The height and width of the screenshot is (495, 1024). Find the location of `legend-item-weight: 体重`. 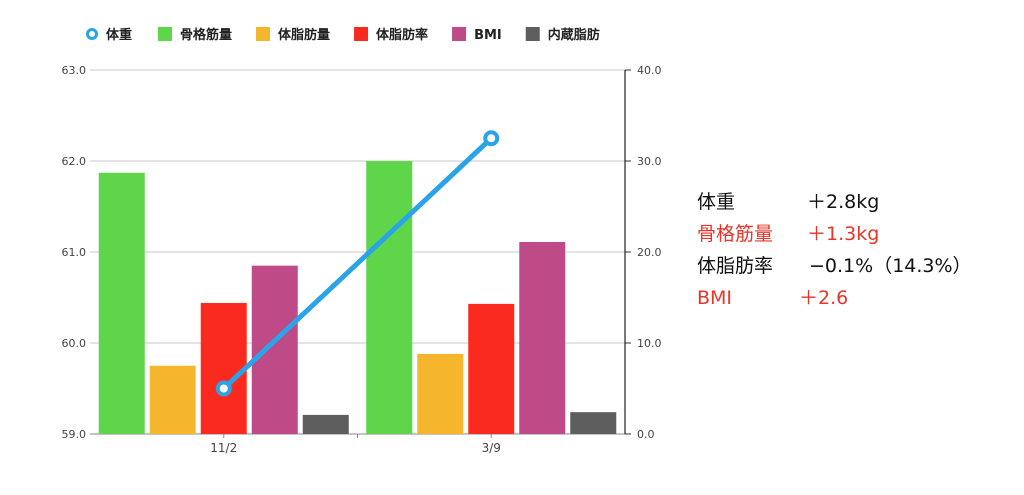

legend-item-weight: 体重 is located at coordinates (109, 35).